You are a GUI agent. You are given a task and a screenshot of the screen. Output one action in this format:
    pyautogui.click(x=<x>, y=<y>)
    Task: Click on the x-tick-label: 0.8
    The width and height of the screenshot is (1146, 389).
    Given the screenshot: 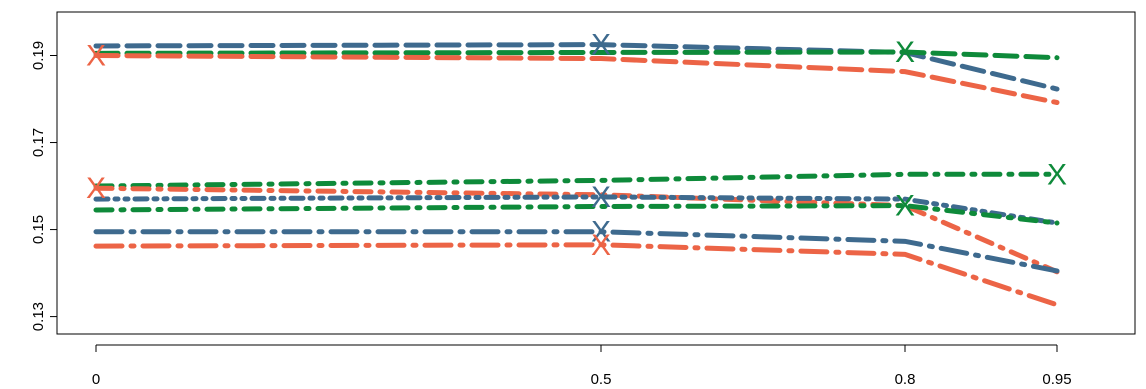 What is the action you would take?
    pyautogui.click(x=905, y=379)
    